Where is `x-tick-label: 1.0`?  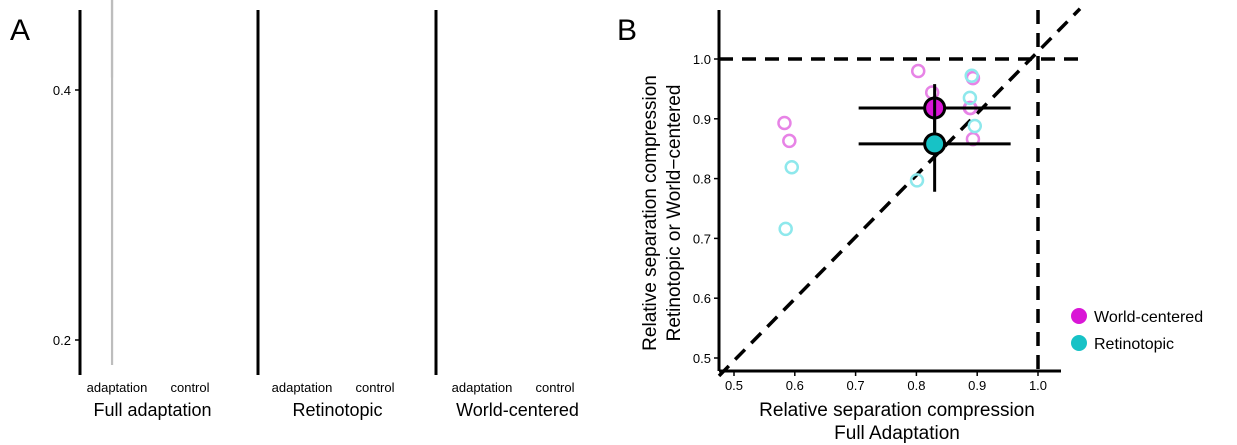 x-tick-label: 1.0 is located at coordinates (1038, 385).